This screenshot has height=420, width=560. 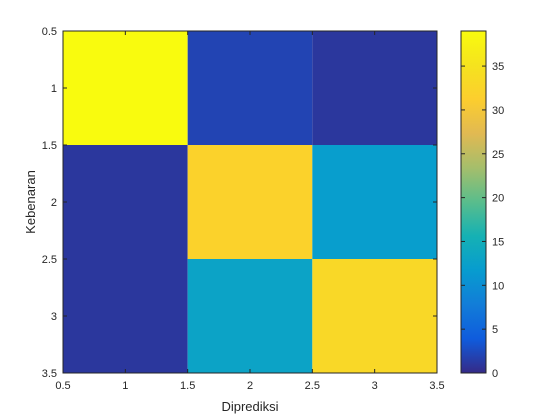 What do you see at coordinates (498, 199) in the screenshot?
I see `colorbar-tick-label: 20` at bounding box center [498, 199].